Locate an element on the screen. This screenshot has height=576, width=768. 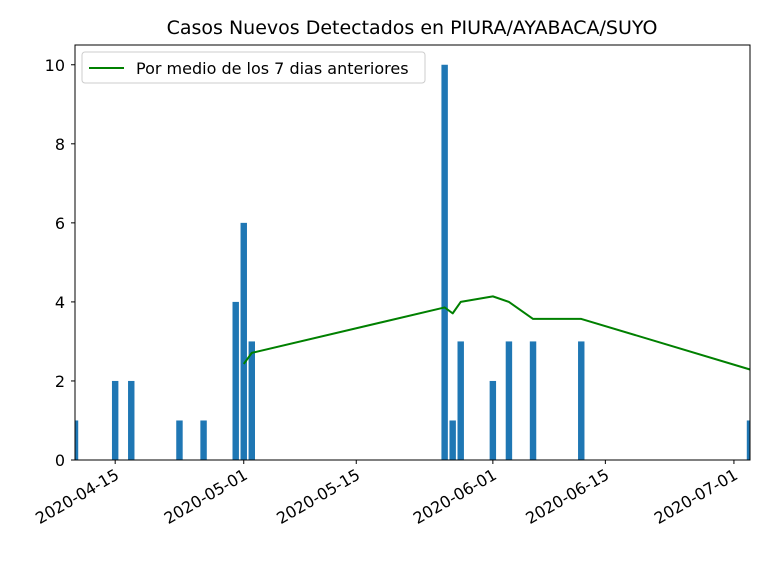
y-tick-label: 4 is located at coordinates (60, 302).